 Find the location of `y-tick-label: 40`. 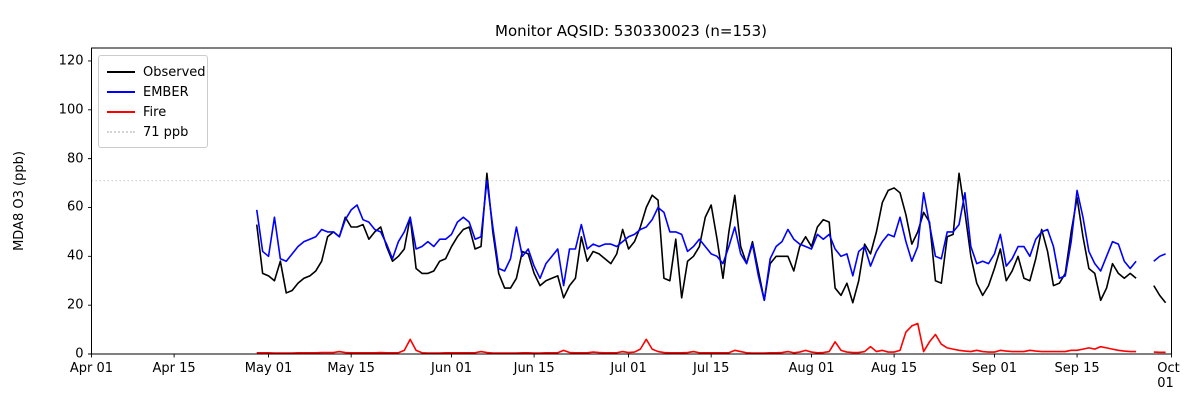

y-tick-label: 40 is located at coordinates (75, 256).